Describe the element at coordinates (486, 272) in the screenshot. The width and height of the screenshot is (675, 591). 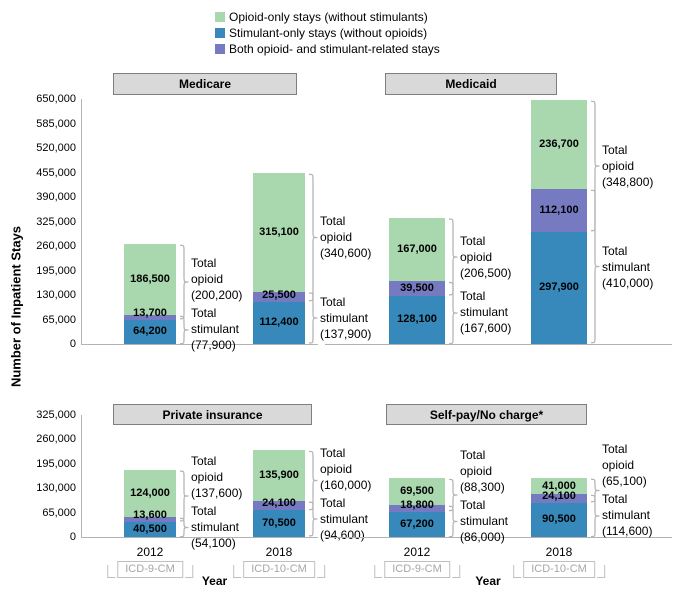
I see `annotation-line: (206,500)` at that location.